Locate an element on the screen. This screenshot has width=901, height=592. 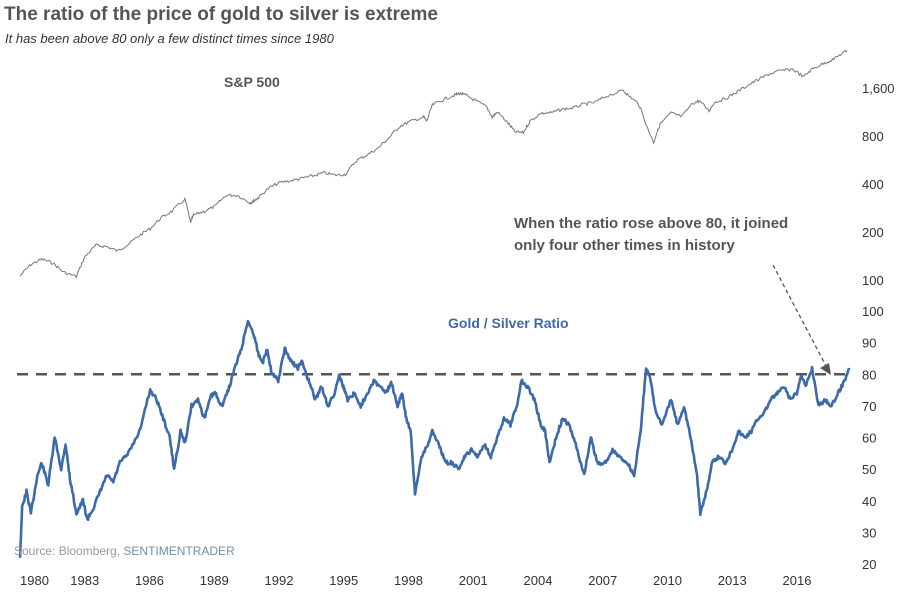
ratio-y-tick-label: 60 is located at coordinates (869, 438).